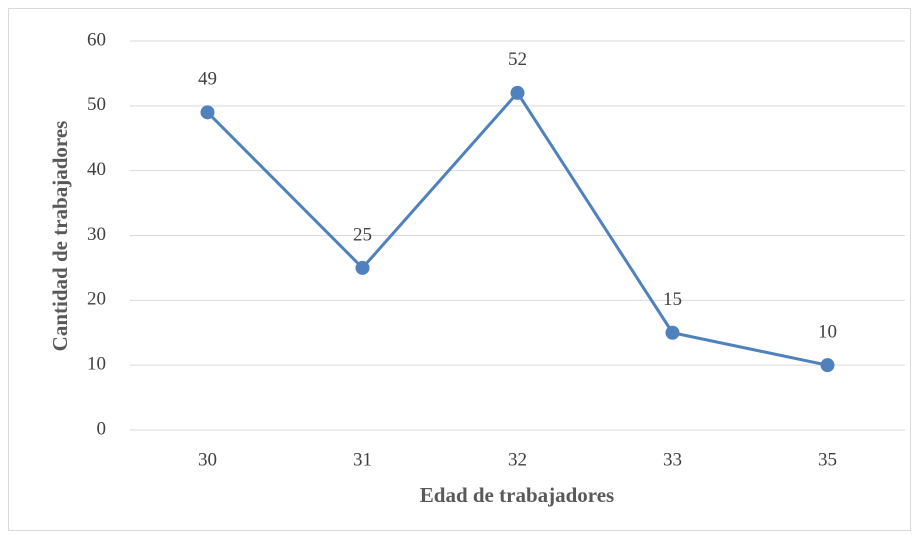 The width and height of the screenshot is (920, 535). I want to click on data-label: 15, so click(672, 299).